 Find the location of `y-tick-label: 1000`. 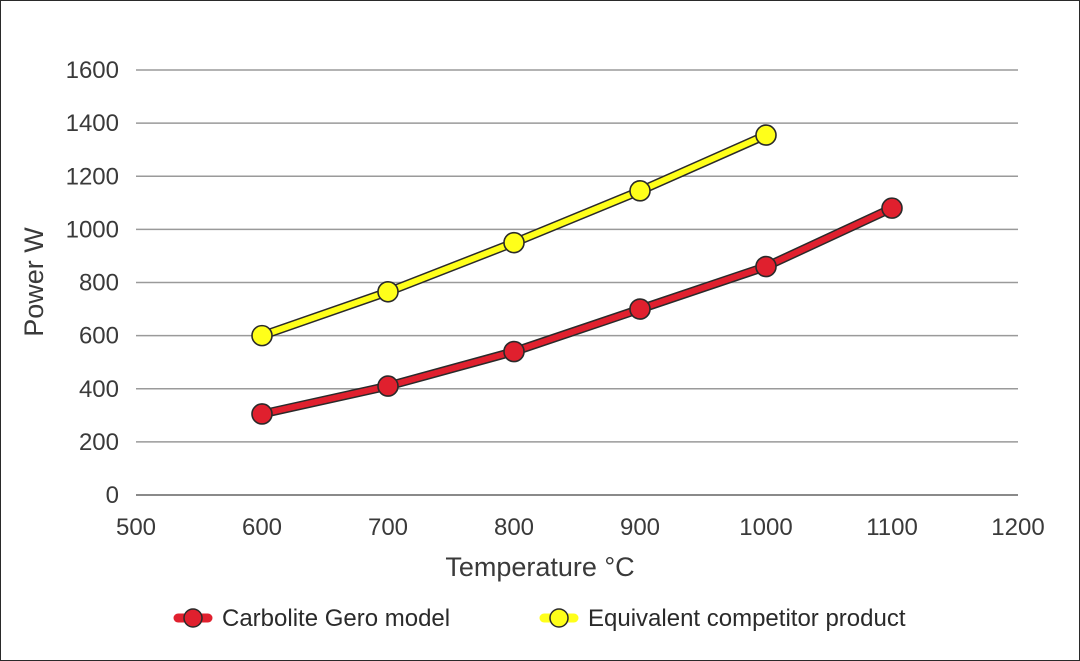

y-tick-label: 1000 is located at coordinates (92, 229).